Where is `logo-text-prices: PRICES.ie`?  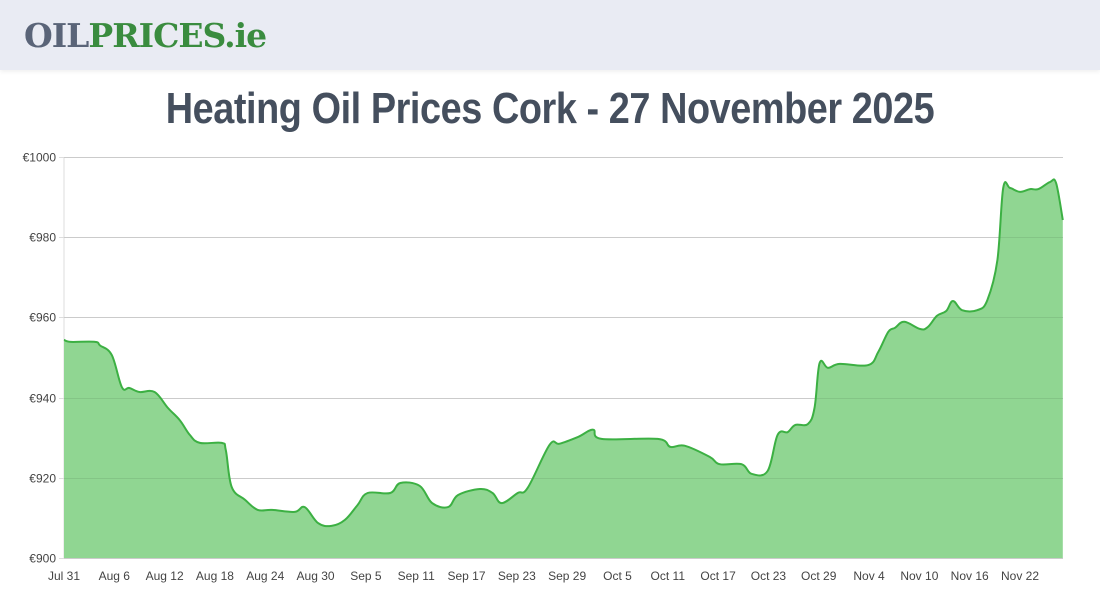
logo-text-prices: PRICES.ie is located at coordinates (177, 35).